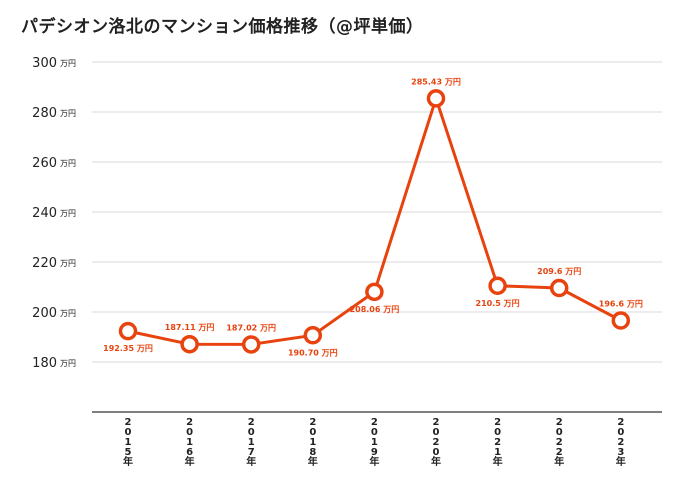  What do you see at coordinates (44, 313) in the screenshot?
I see `y-tick-label: 200` at bounding box center [44, 313].